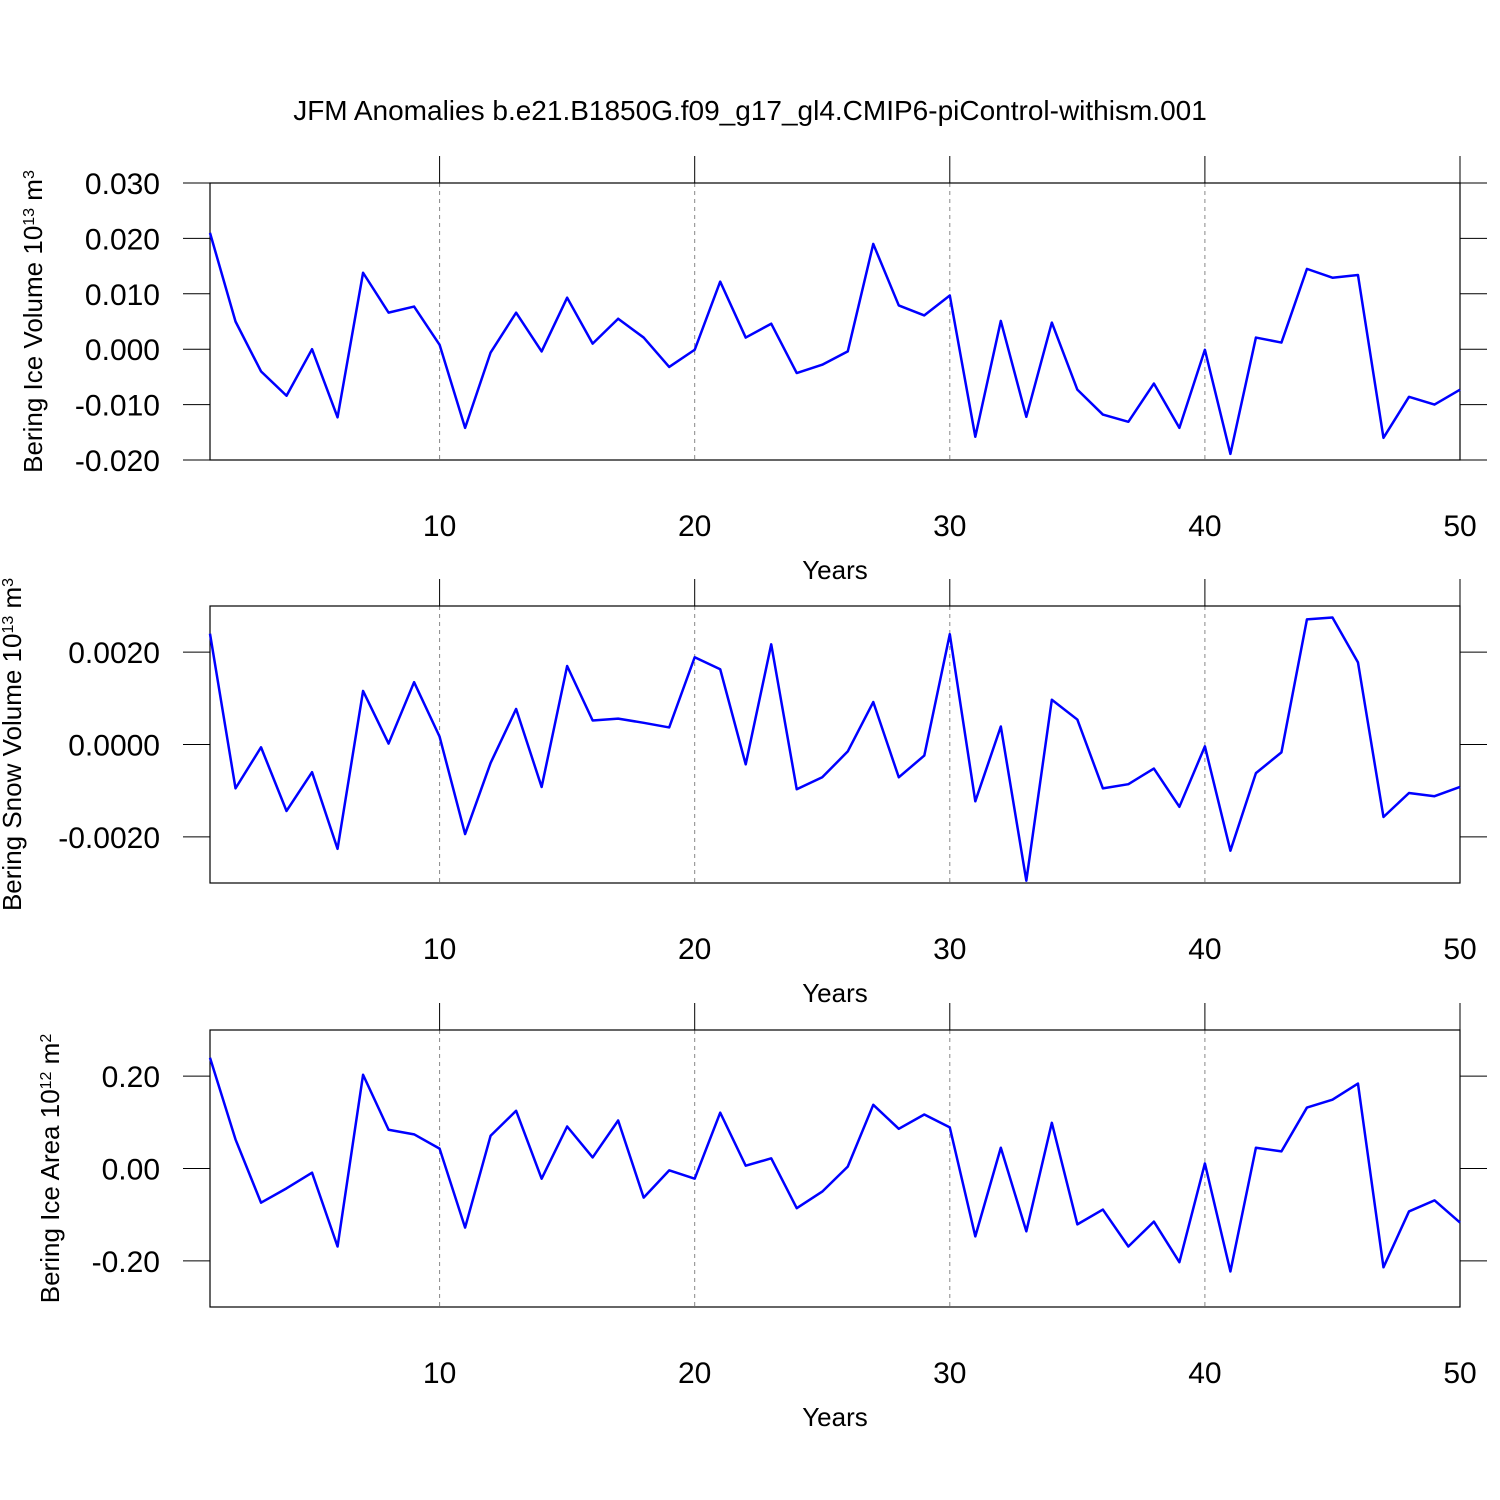 The image size is (1500, 1500). I want to click on y-label-text: Bering Ice Volume 10, so click(33, 349).